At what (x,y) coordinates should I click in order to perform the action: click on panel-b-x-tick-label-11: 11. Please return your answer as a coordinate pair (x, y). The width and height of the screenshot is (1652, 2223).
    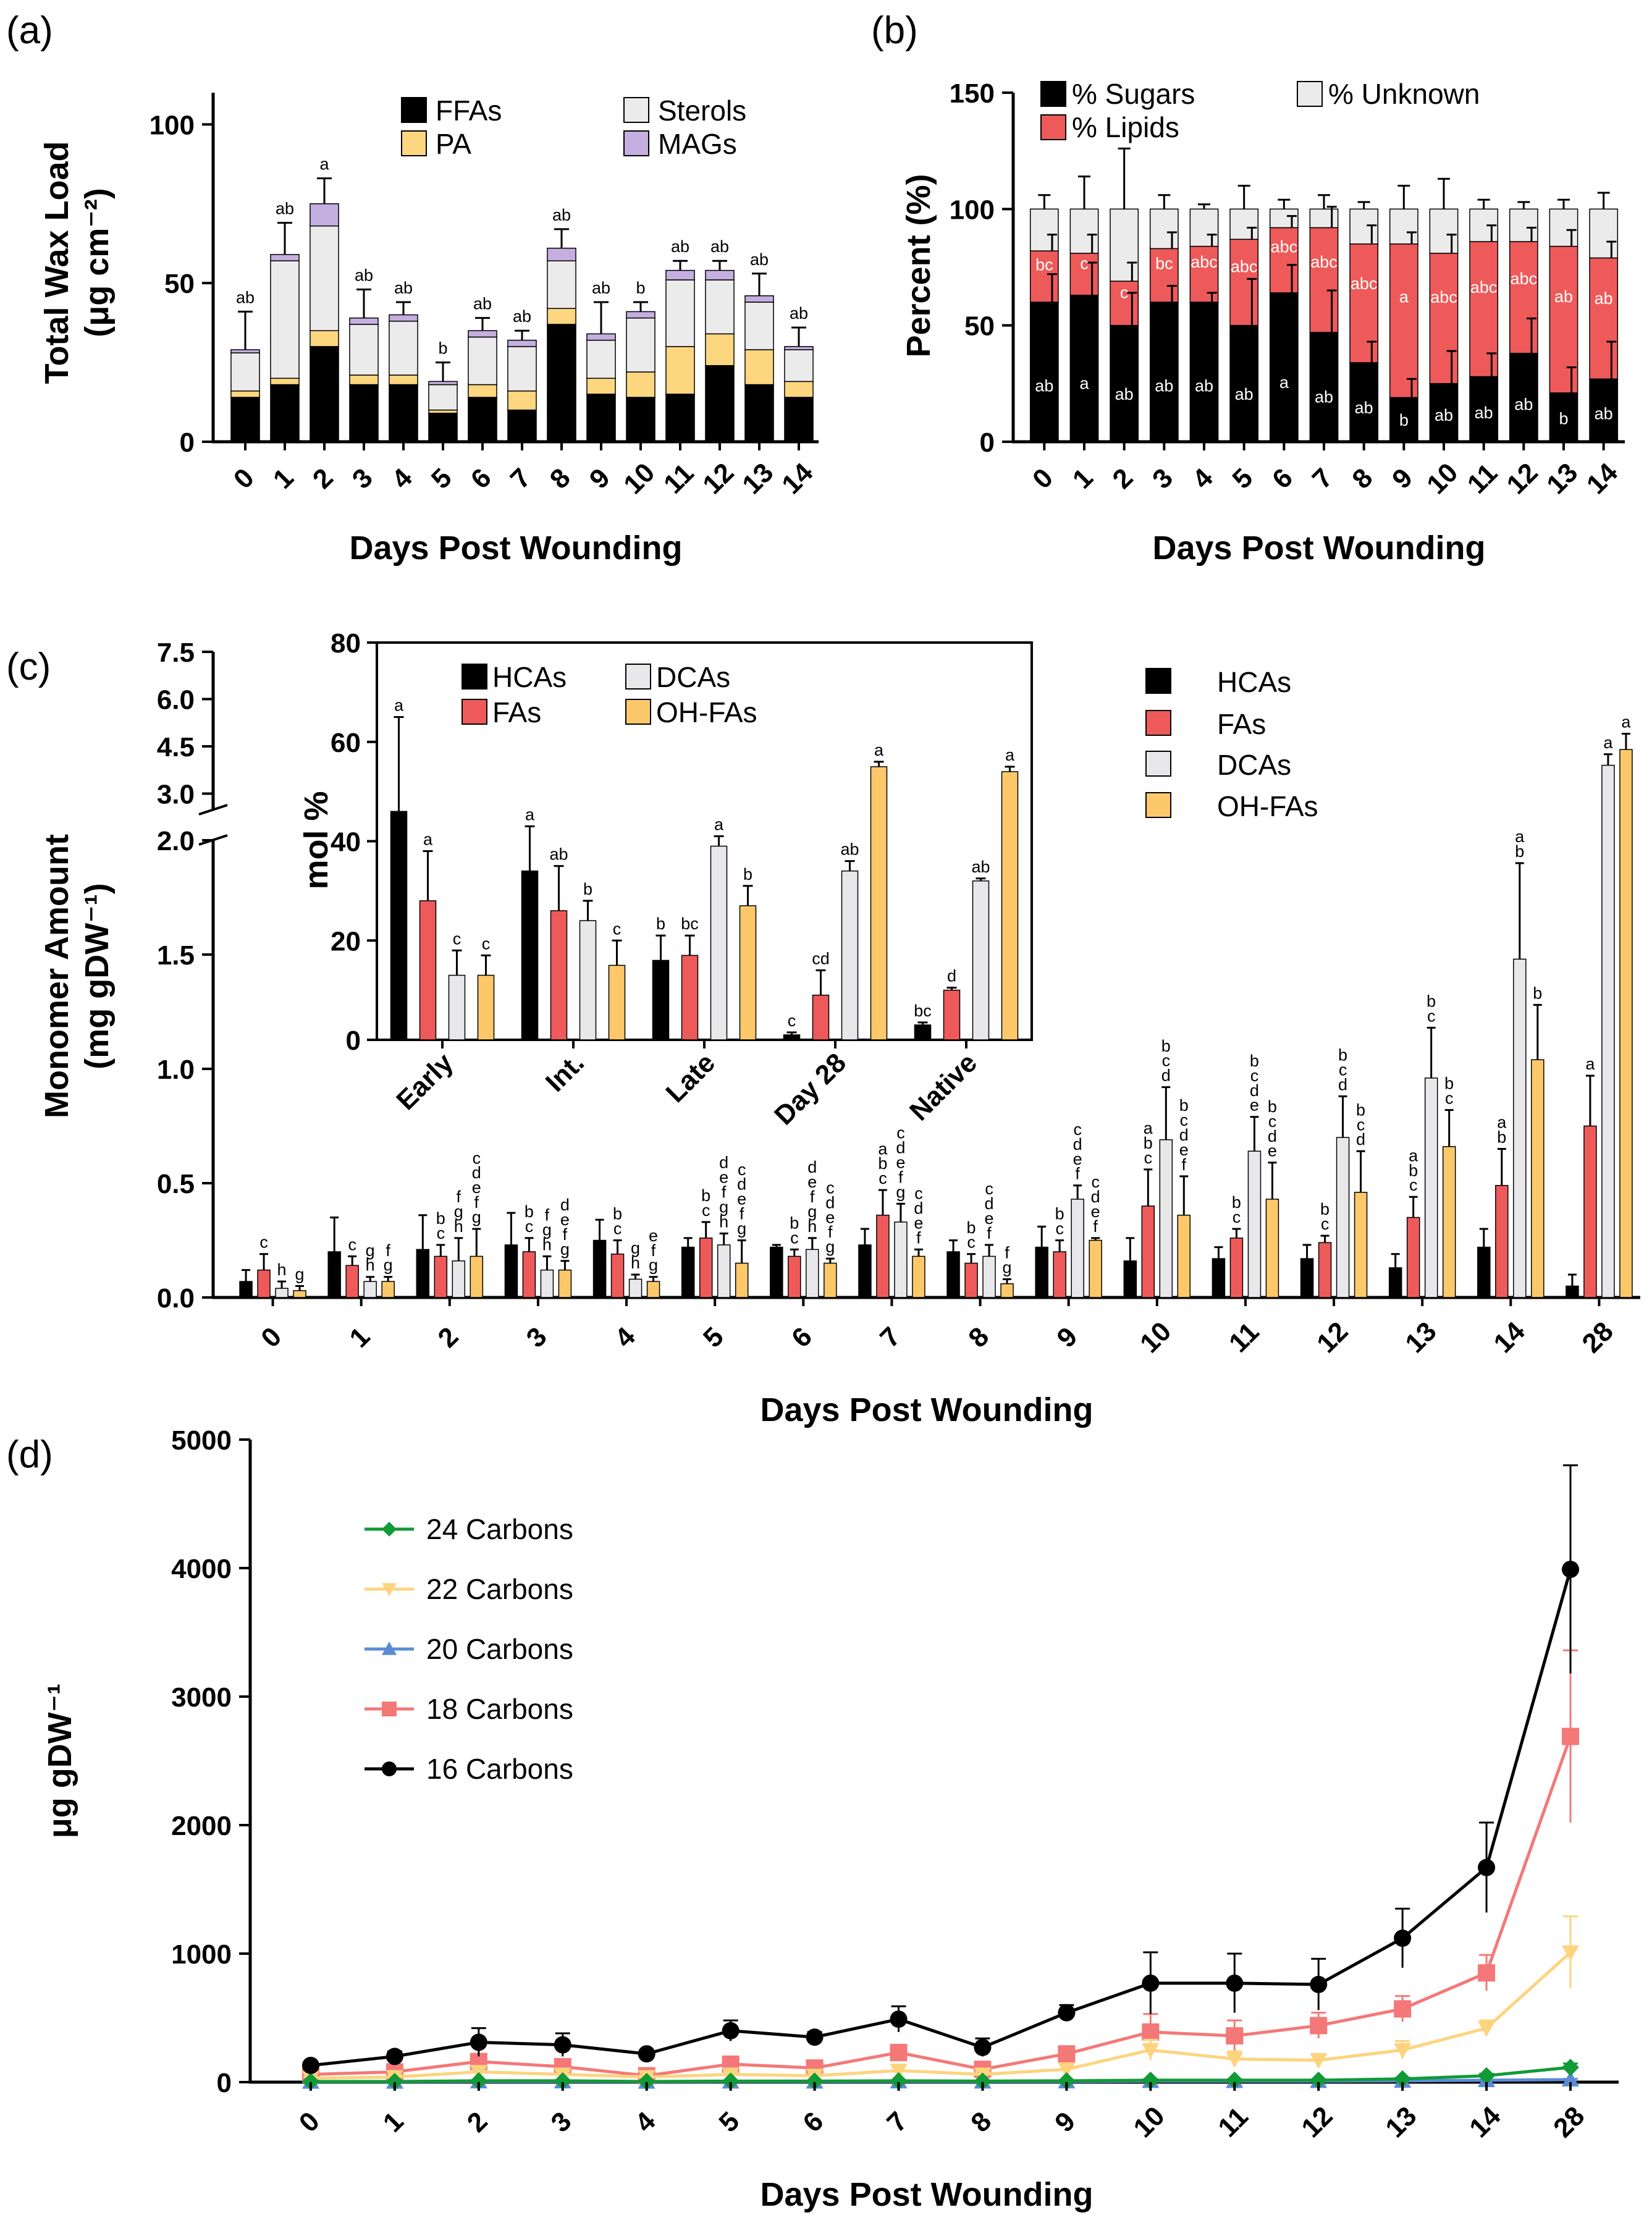
    Looking at the image, I should click on (1483, 479).